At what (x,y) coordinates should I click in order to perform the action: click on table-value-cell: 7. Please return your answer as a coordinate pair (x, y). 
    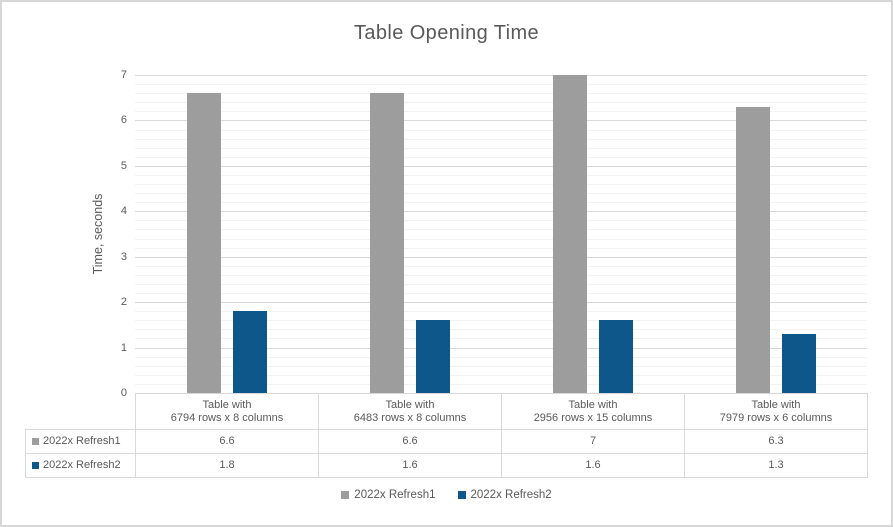
    Looking at the image, I should click on (593, 441).